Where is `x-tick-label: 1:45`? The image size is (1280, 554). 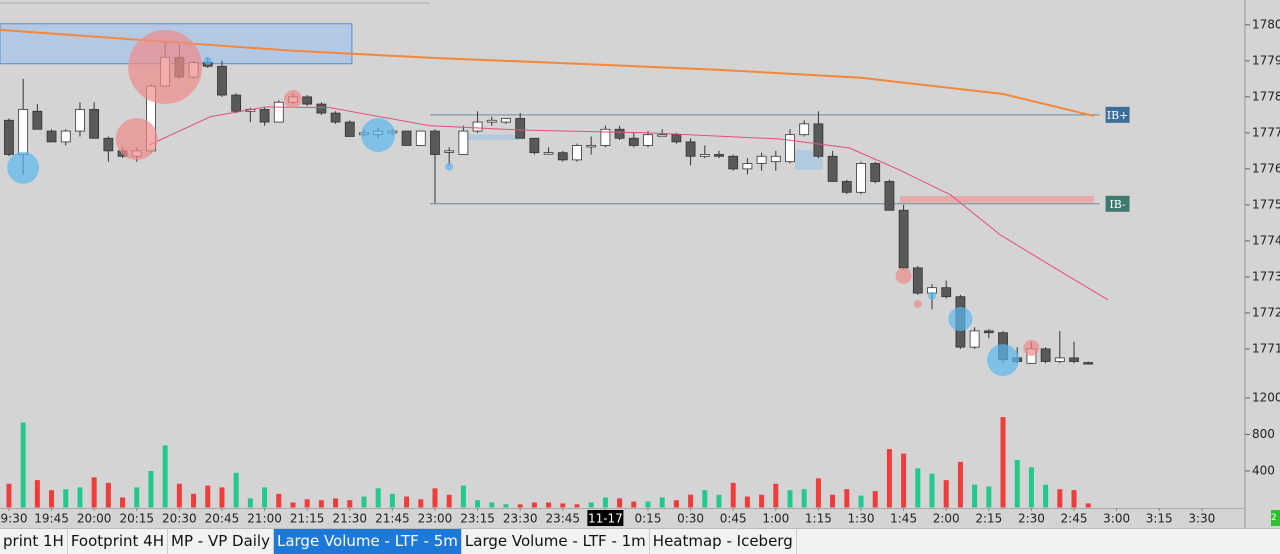
x-tick-label: 1:45 is located at coordinates (903, 519).